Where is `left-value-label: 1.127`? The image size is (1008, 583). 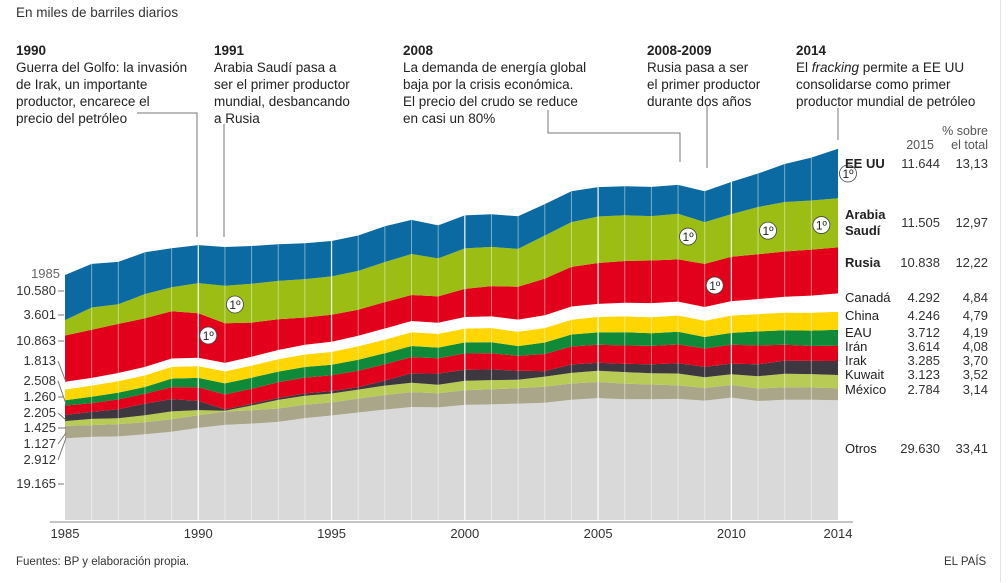 left-value-label: 1.127 is located at coordinates (39, 443).